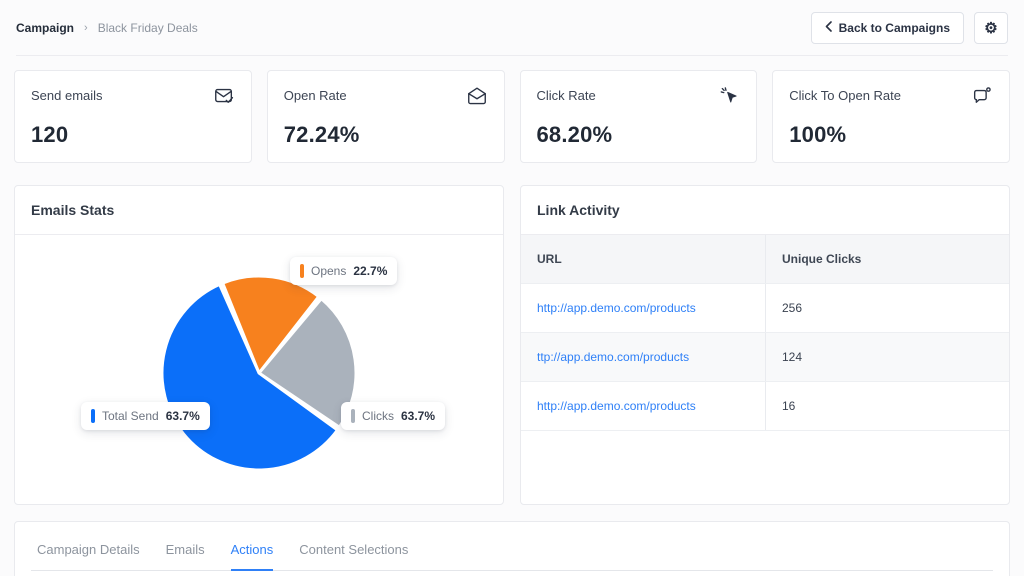 The height and width of the screenshot is (576, 1024). Describe the element at coordinates (133, 116) in the screenshot. I see `stat-card-send-emails: Send emails 120` at that location.